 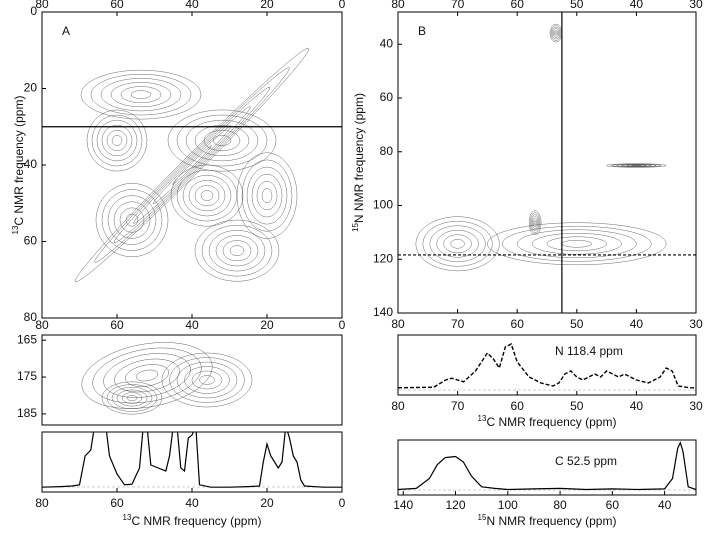 I want to click on x-tick-label: 100, so click(x=508, y=505).